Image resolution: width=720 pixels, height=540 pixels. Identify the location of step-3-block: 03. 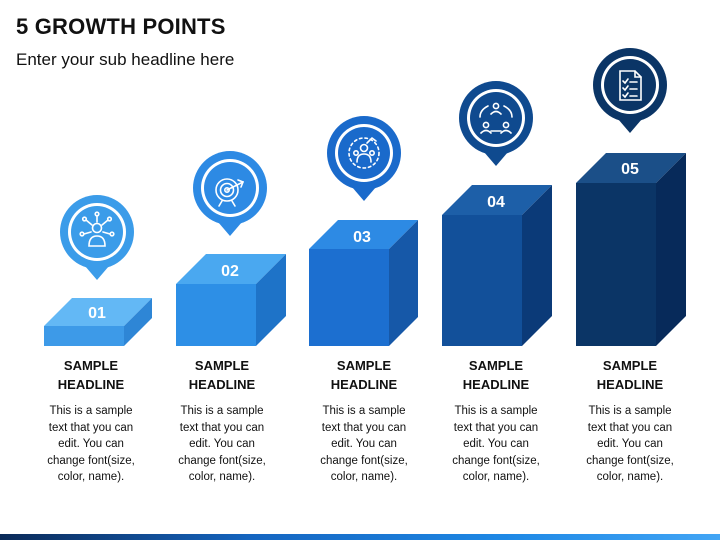
(363, 283).